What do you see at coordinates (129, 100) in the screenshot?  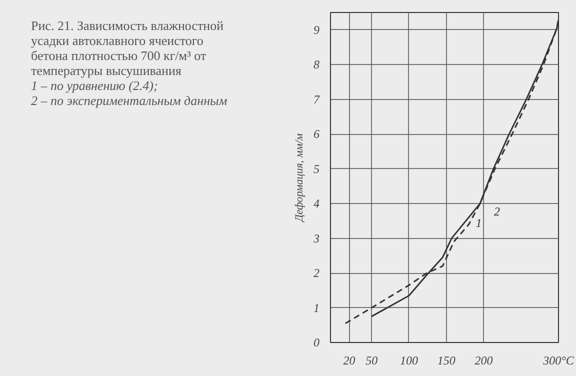 I see `text: 2 – по экспериментальным данным` at bounding box center [129, 100].